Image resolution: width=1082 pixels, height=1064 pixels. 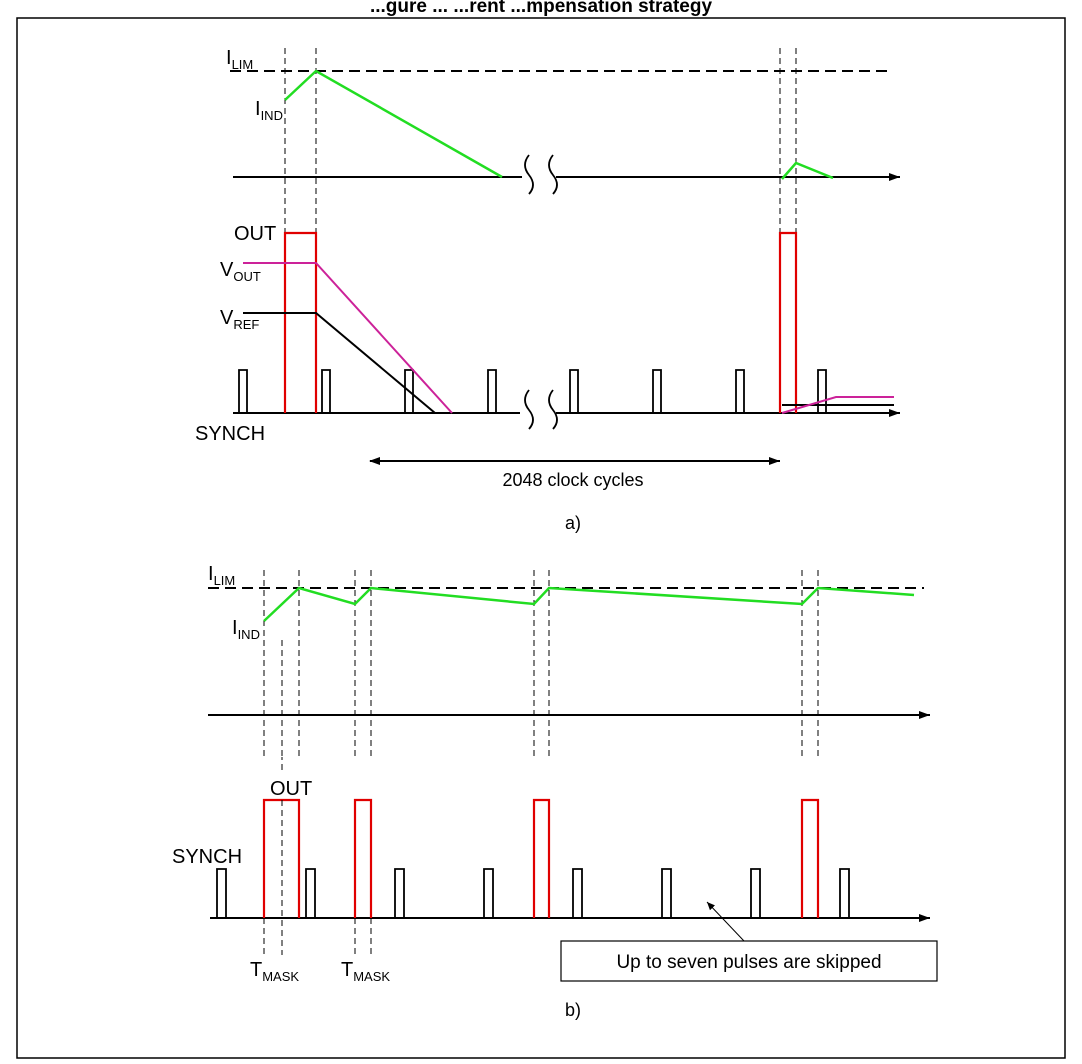 I want to click on iind-waveform-b, so click(x=589, y=604).